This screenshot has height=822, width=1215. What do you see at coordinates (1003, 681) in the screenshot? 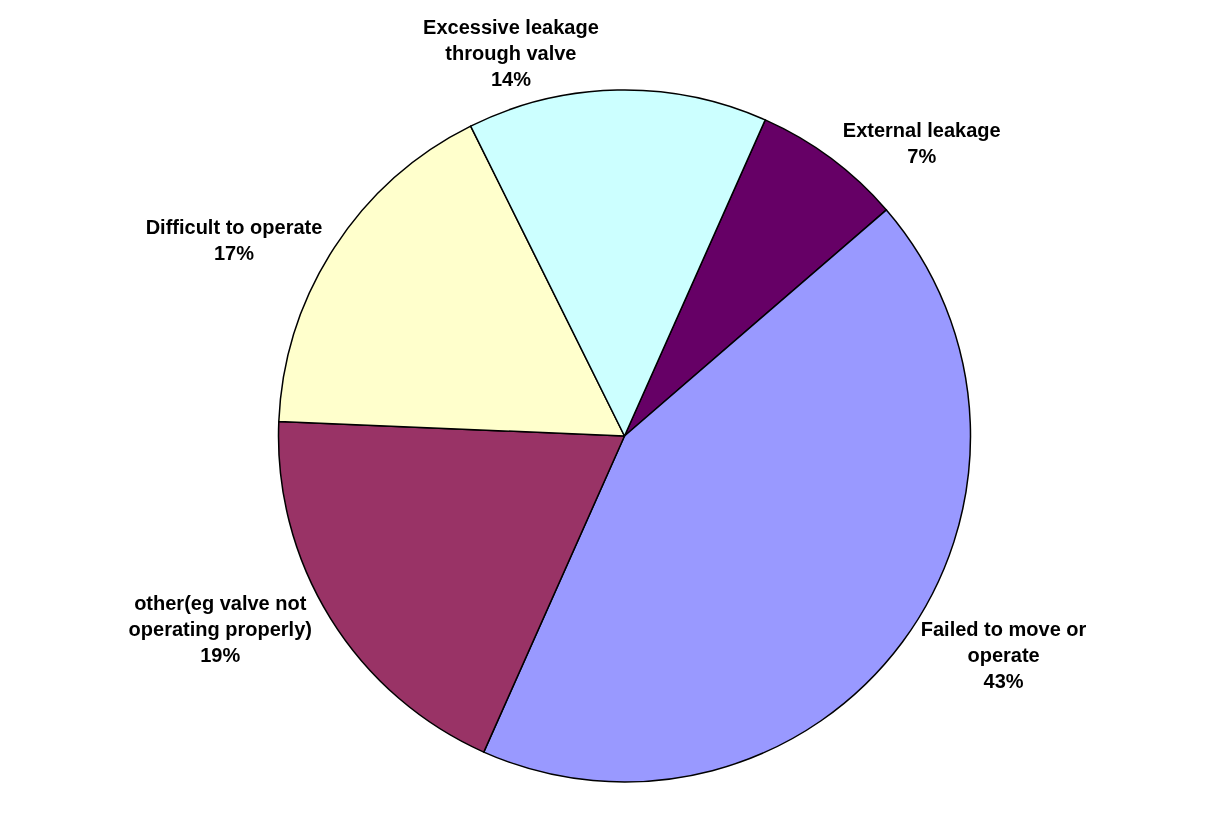
I see `data-label: 43%` at bounding box center [1003, 681].